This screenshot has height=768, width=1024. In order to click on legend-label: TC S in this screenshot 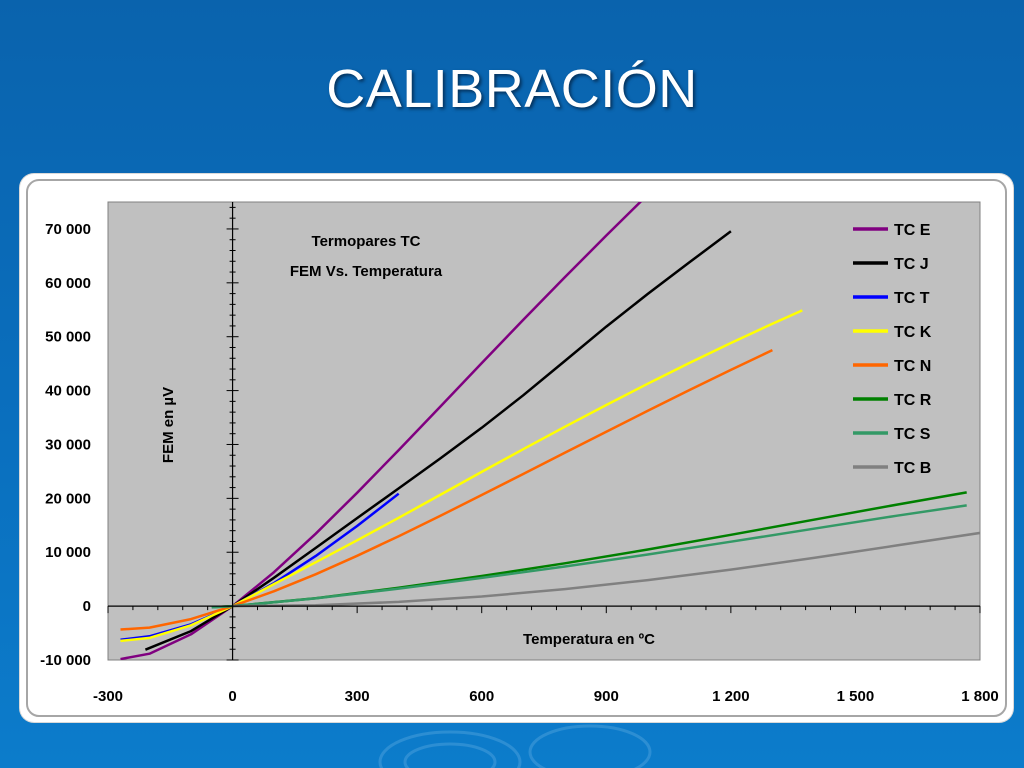, I will do `click(912, 434)`.